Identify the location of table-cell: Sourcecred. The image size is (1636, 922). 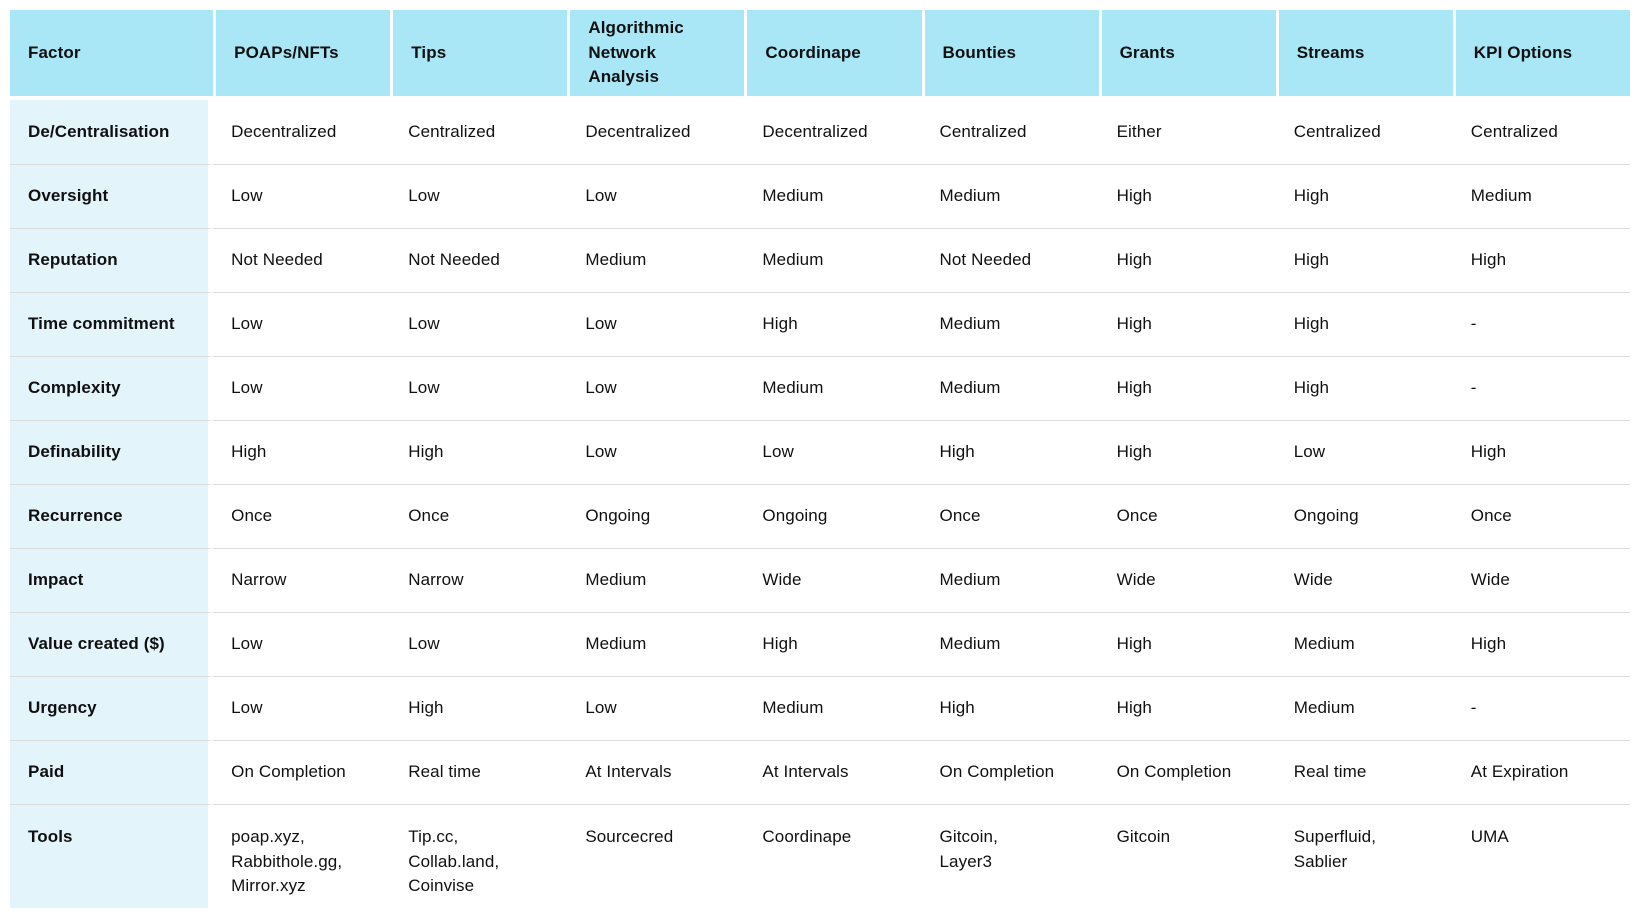
(656, 855).